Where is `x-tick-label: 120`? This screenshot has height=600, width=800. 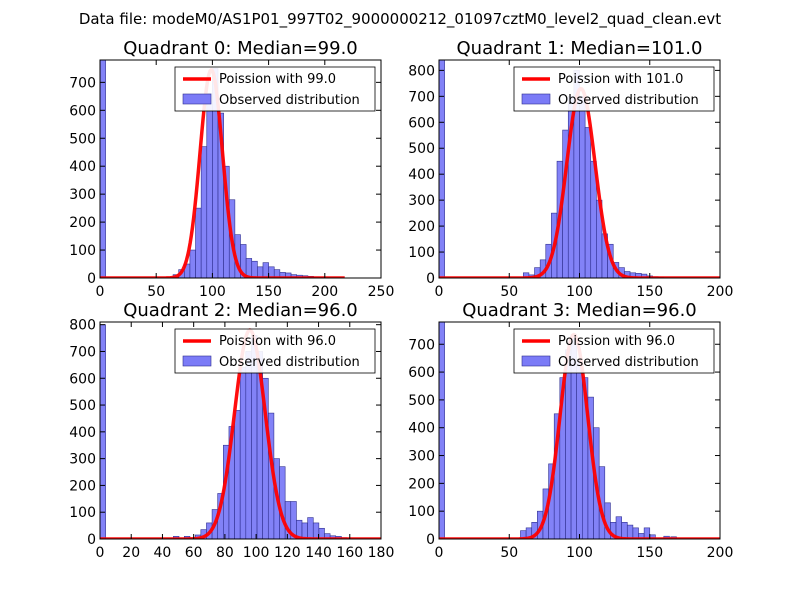 x-tick-label: 120 is located at coordinates (287, 553).